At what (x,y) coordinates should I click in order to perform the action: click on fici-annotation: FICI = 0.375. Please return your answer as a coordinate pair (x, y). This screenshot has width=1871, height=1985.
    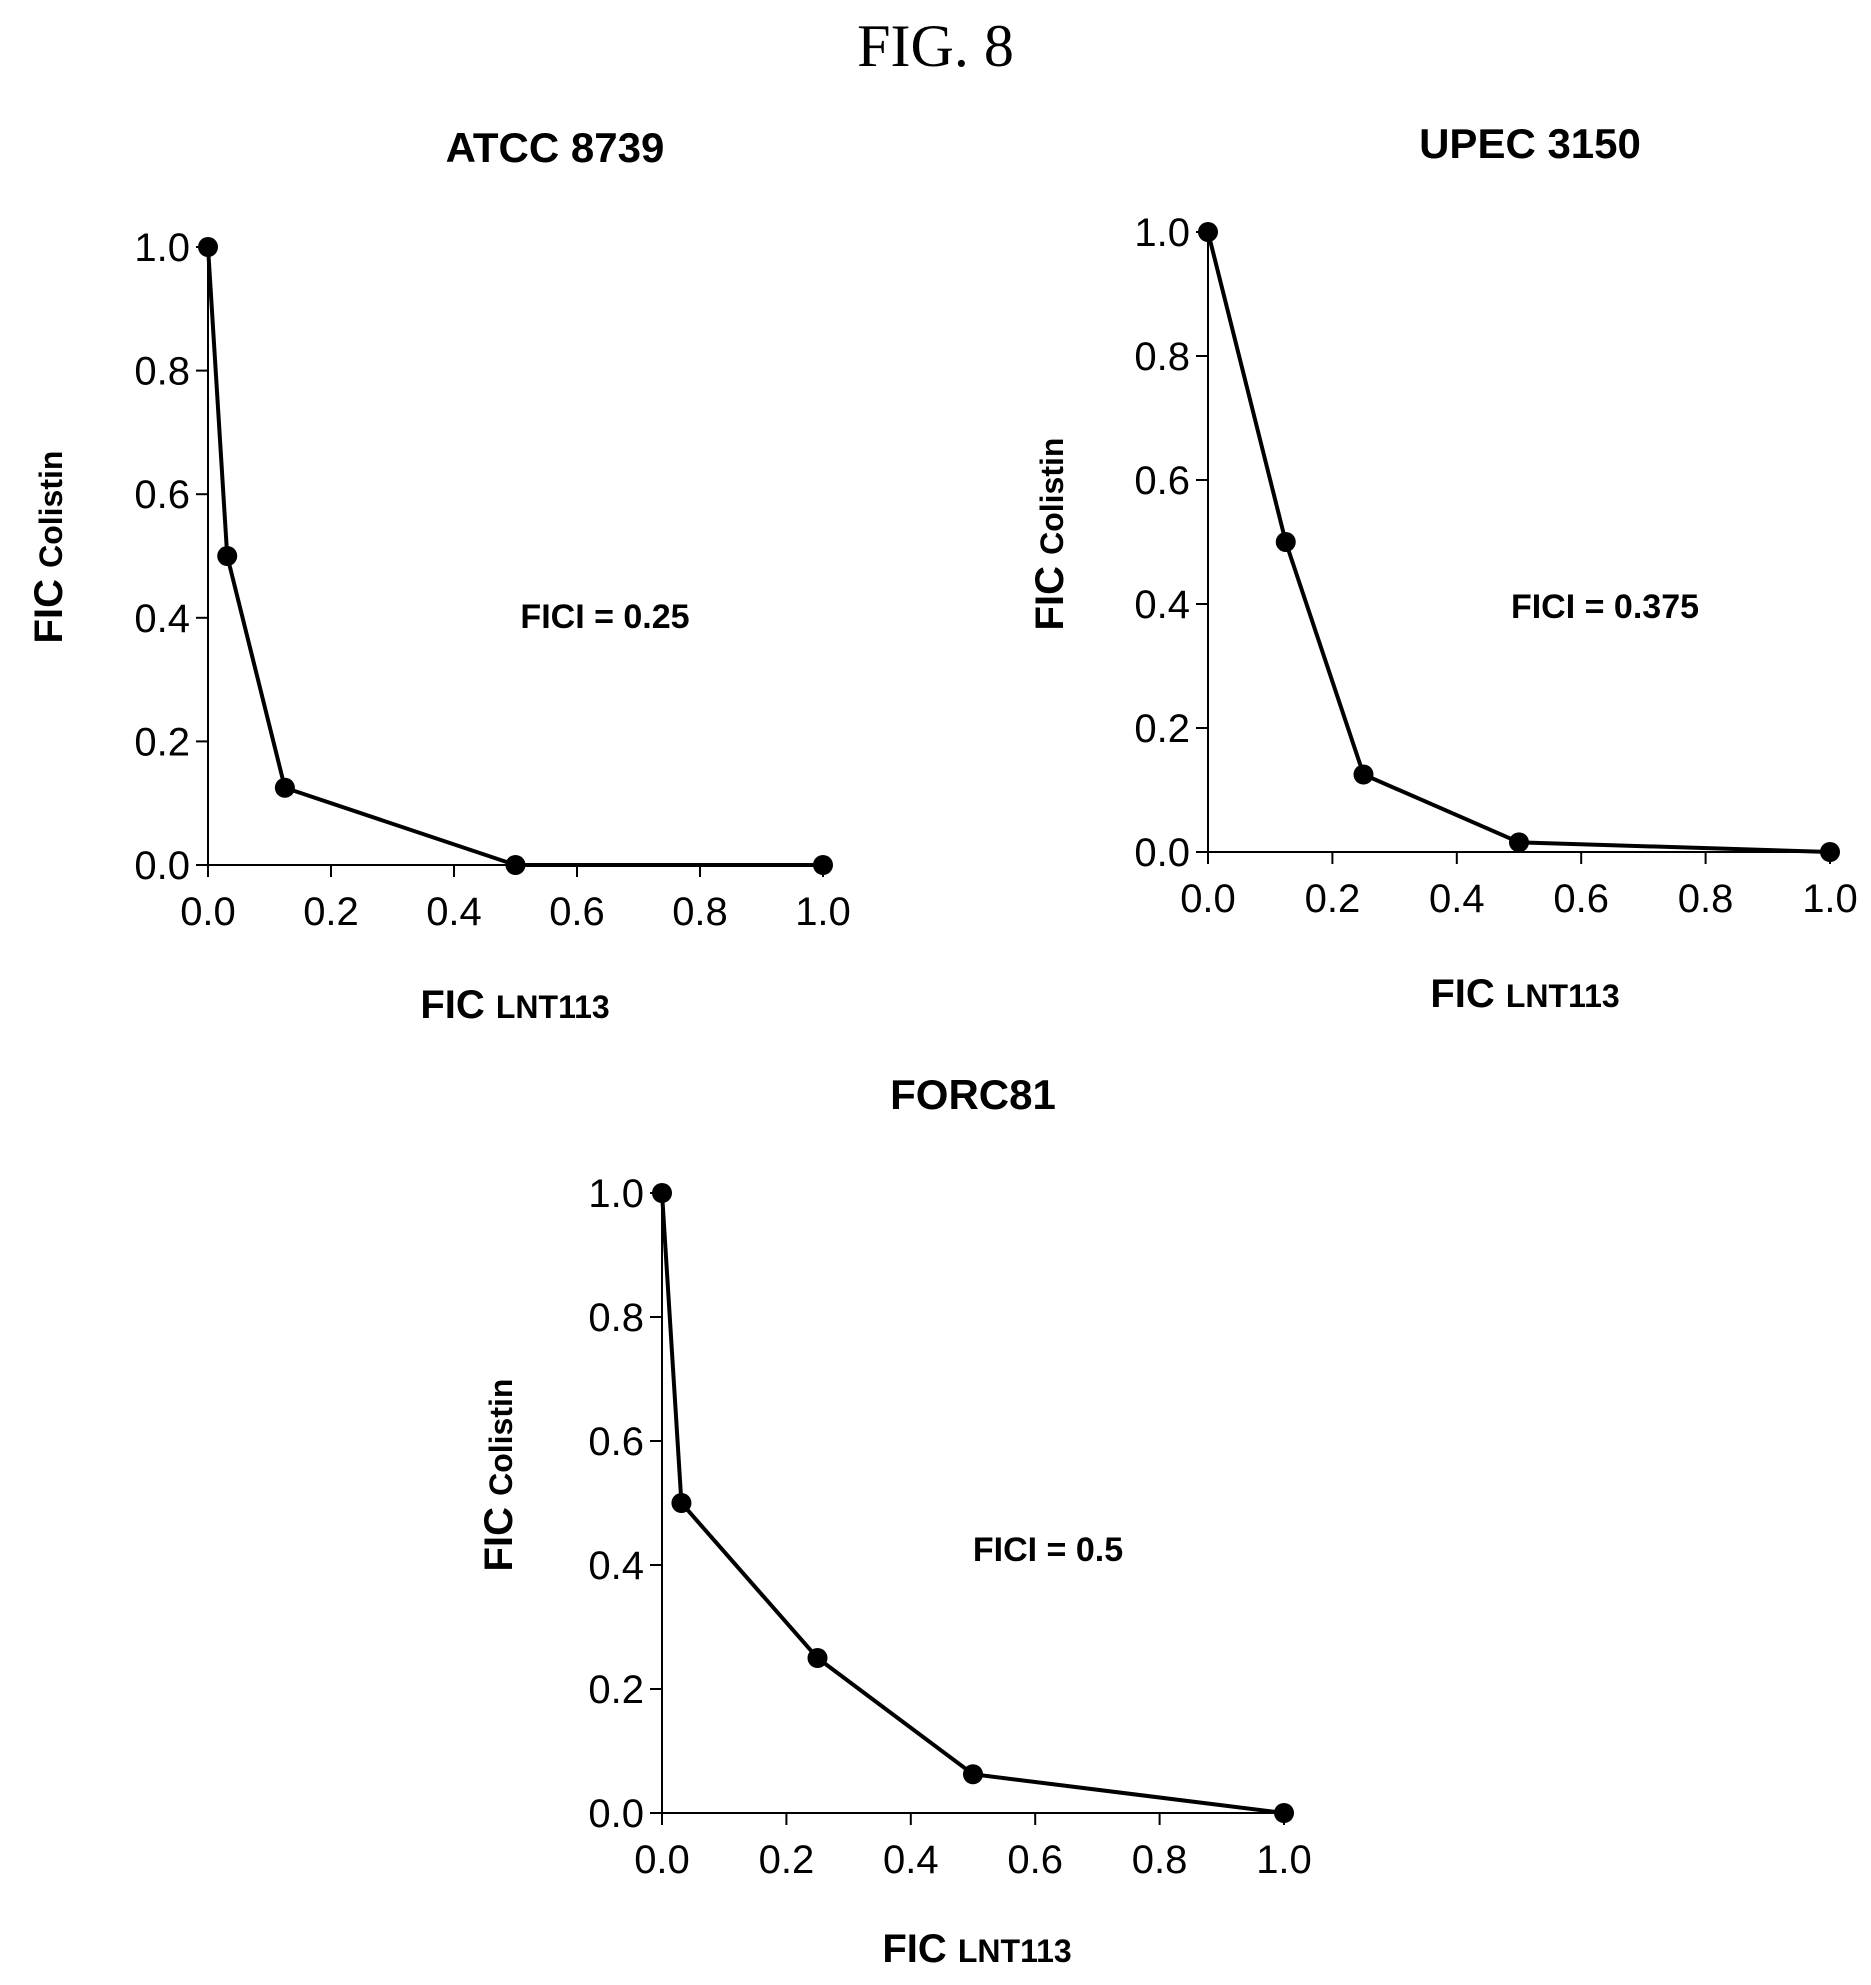
    Looking at the image, I should click on (1605, 607).